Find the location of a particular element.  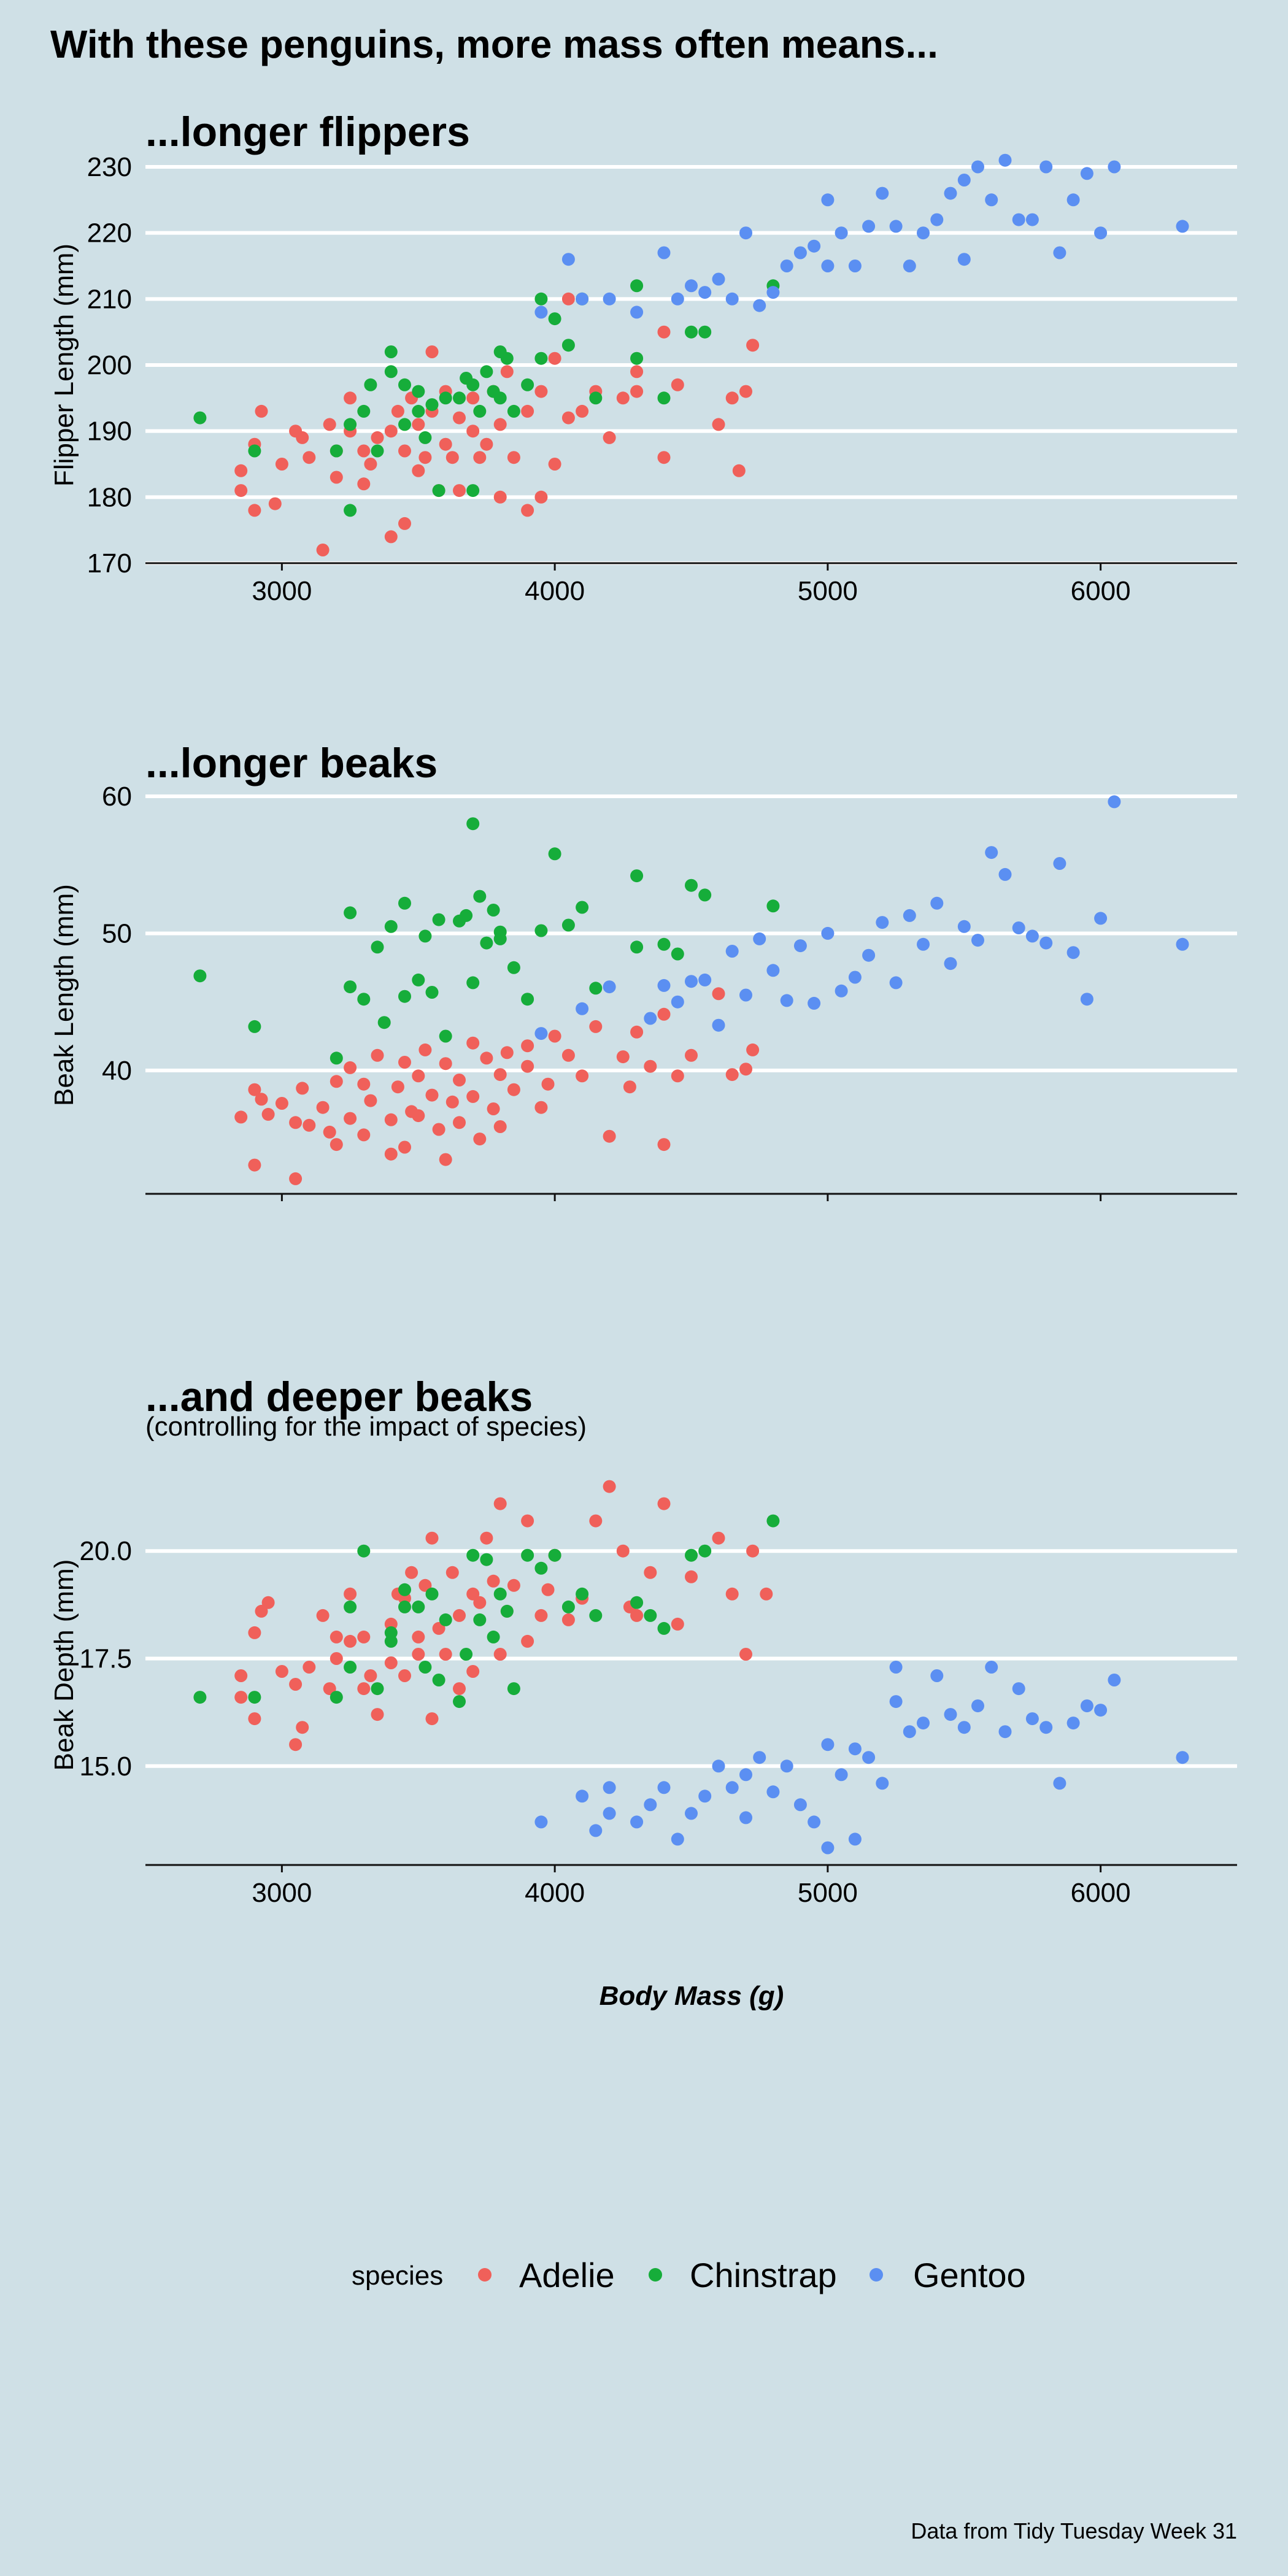

x-tick-label: 3000 is located at coordinates (282, 591).